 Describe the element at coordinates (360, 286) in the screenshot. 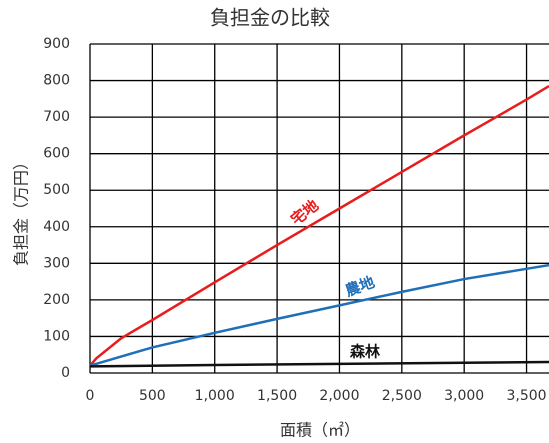

I see `series-label: 農地` at that location.